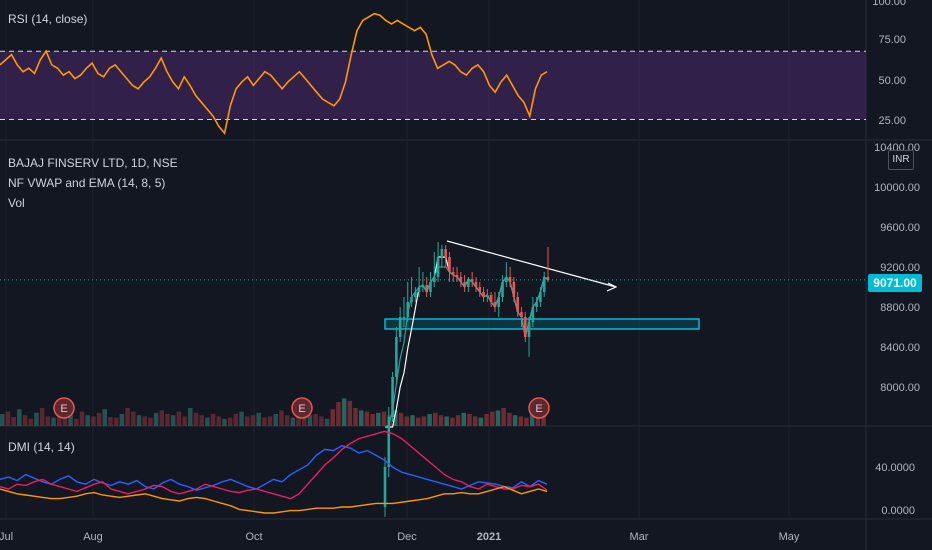 The image size is (932, 550). I want to click on price-axis-tick: 10000.00, so click(897, 188).